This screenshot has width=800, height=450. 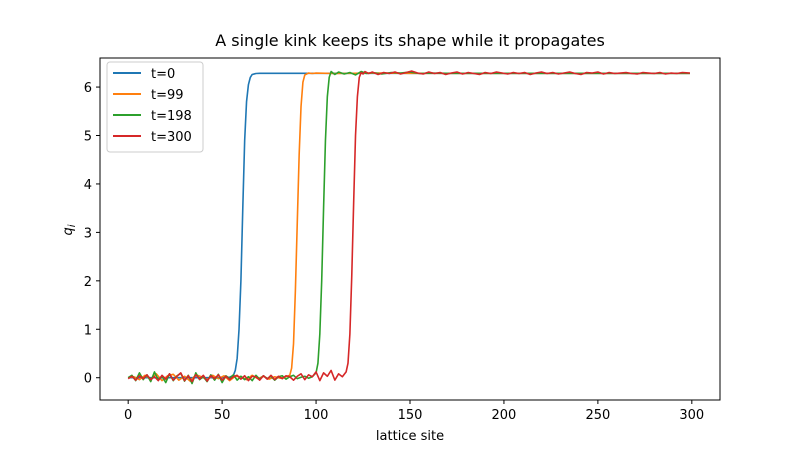 I want to click on y-axis-label-main: q, so click(x=68, y=231).